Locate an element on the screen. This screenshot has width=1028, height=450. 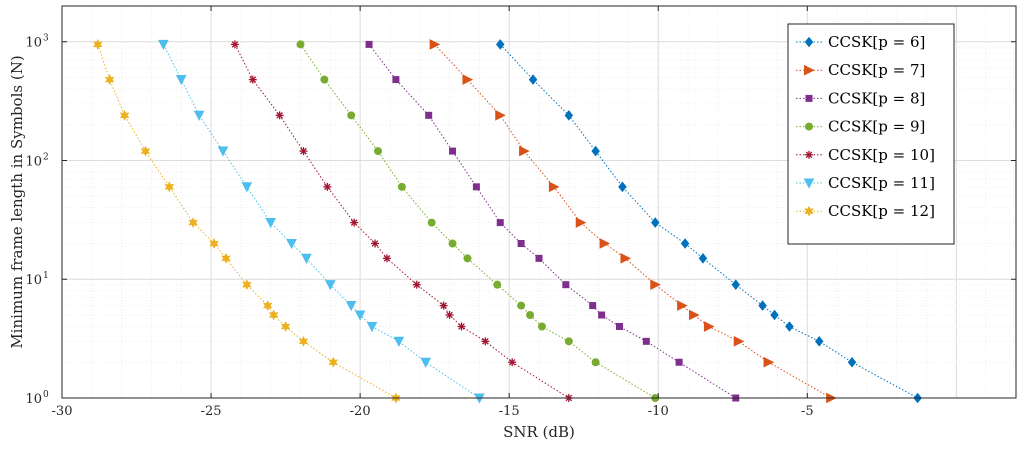
legend-label: CCSK[p = 12] is located at coordinates (881, 211).